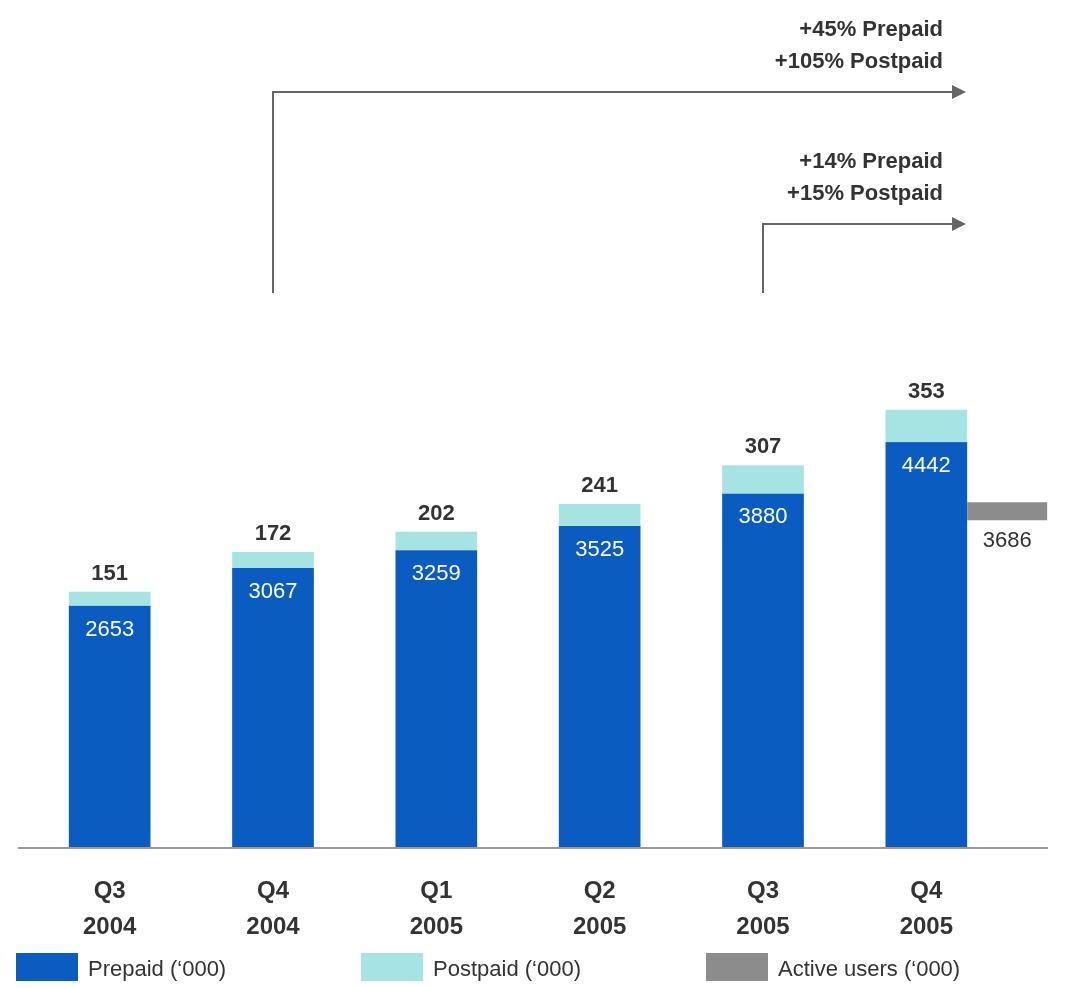  What do you see at coordinates (600, 548) in the screenshot?
I see `data-label: 3525` at bounding box center [600, 548].